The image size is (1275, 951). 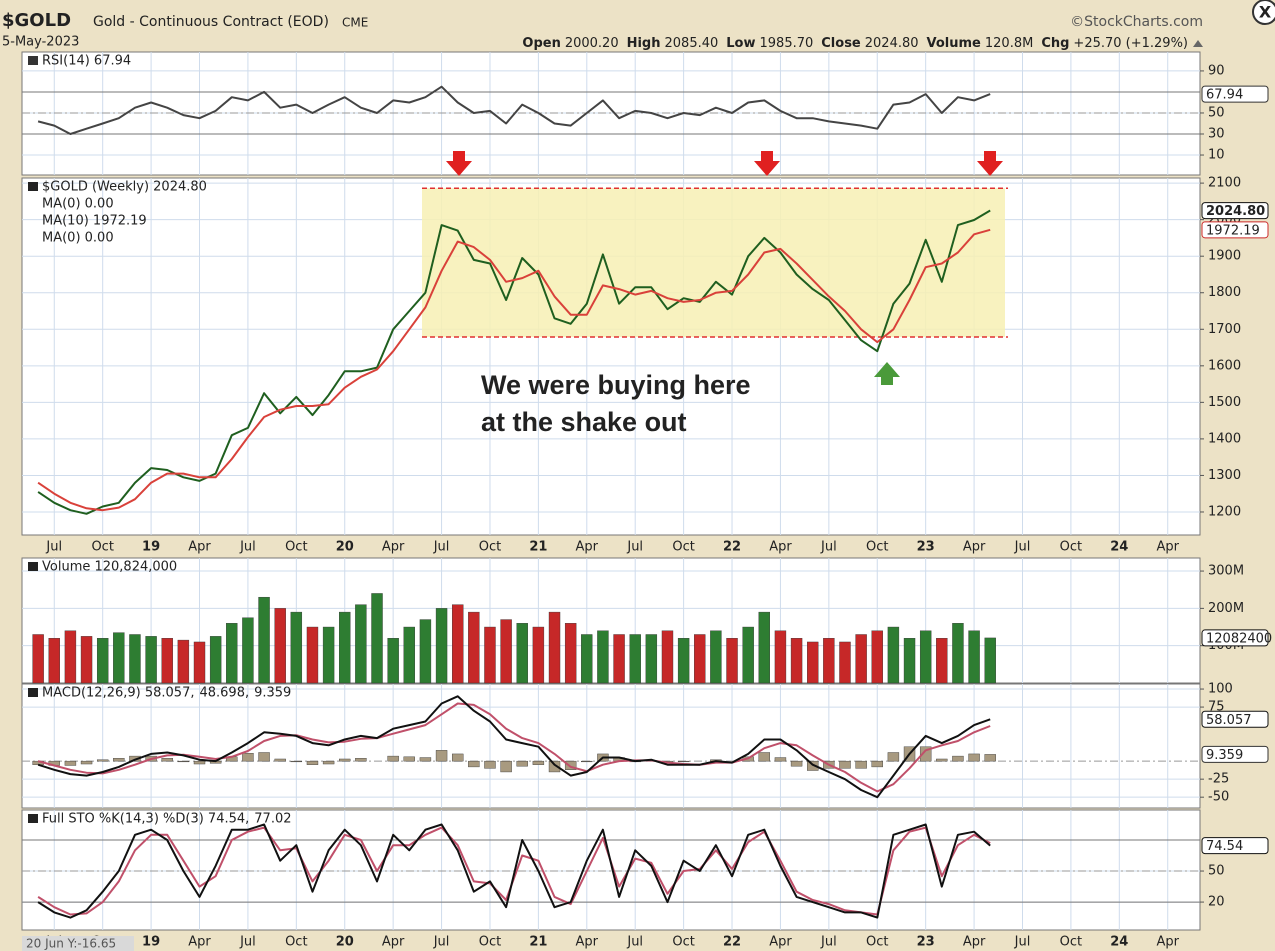 I want to click on quote-label: Volume, so click(x=954, y=43).